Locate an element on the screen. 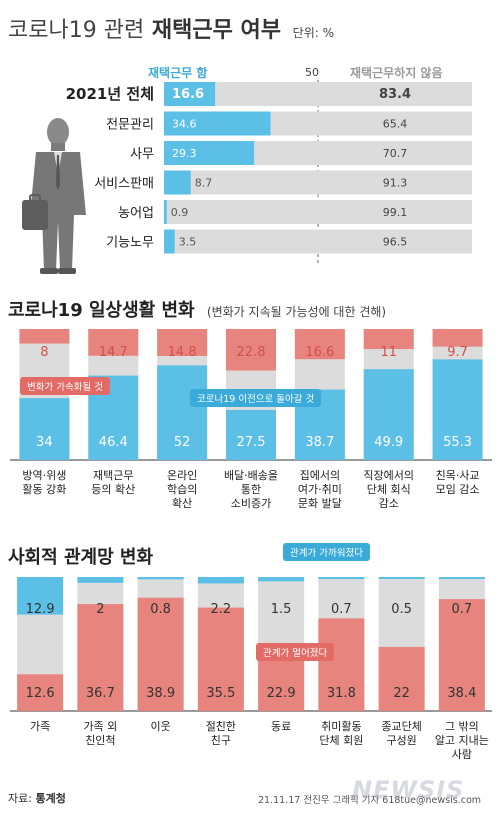 The width and height of the screenshot is (500, 819). category-label: 가족 외 is located at coordinates (100, 726).